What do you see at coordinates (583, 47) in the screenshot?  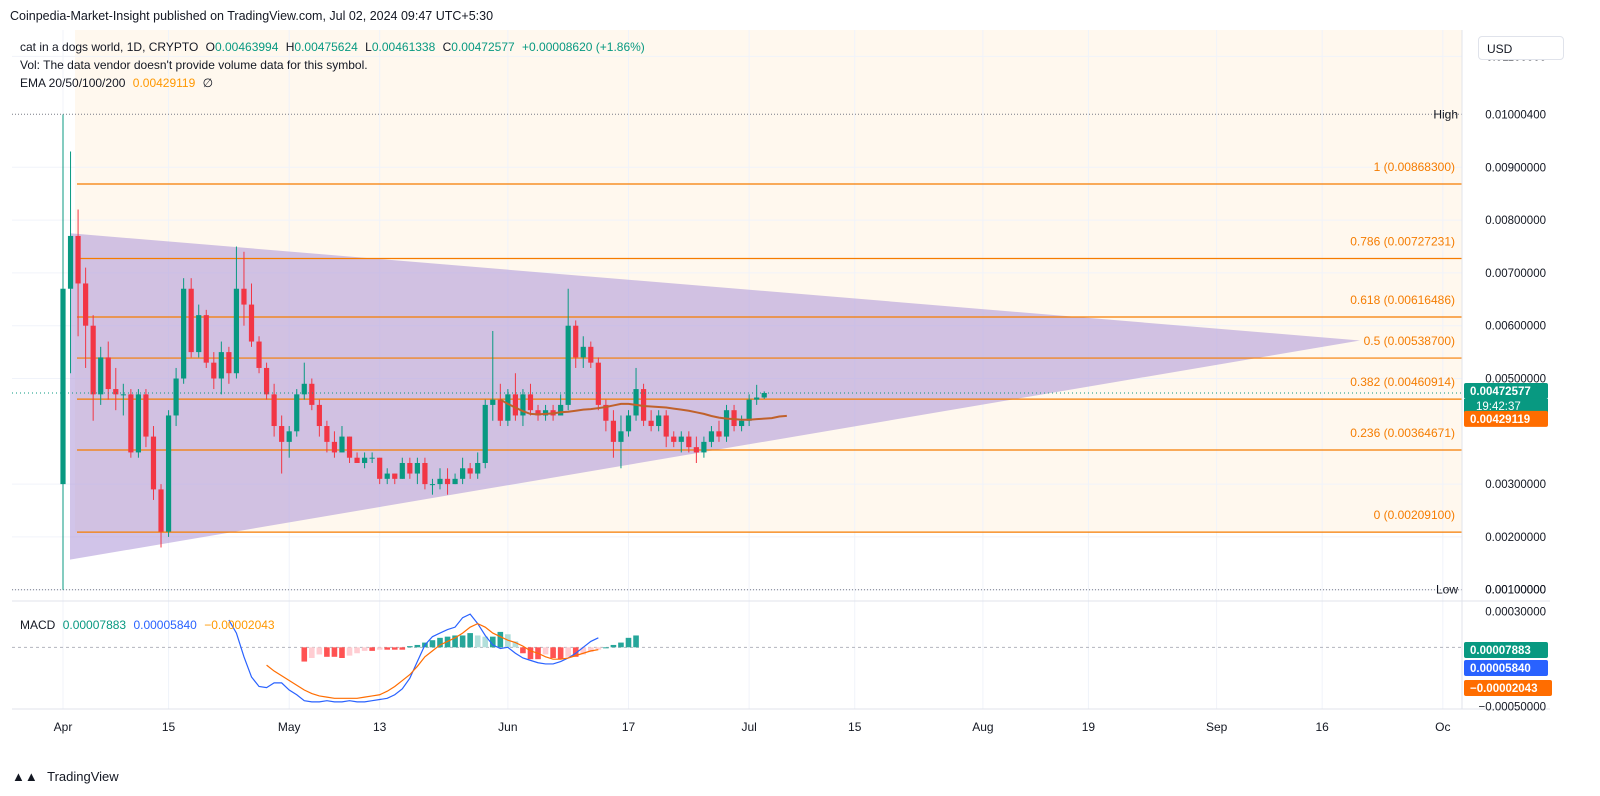 I see `change-value: +0.00008620 (+1.86%)` at bounding box center [583, 47].